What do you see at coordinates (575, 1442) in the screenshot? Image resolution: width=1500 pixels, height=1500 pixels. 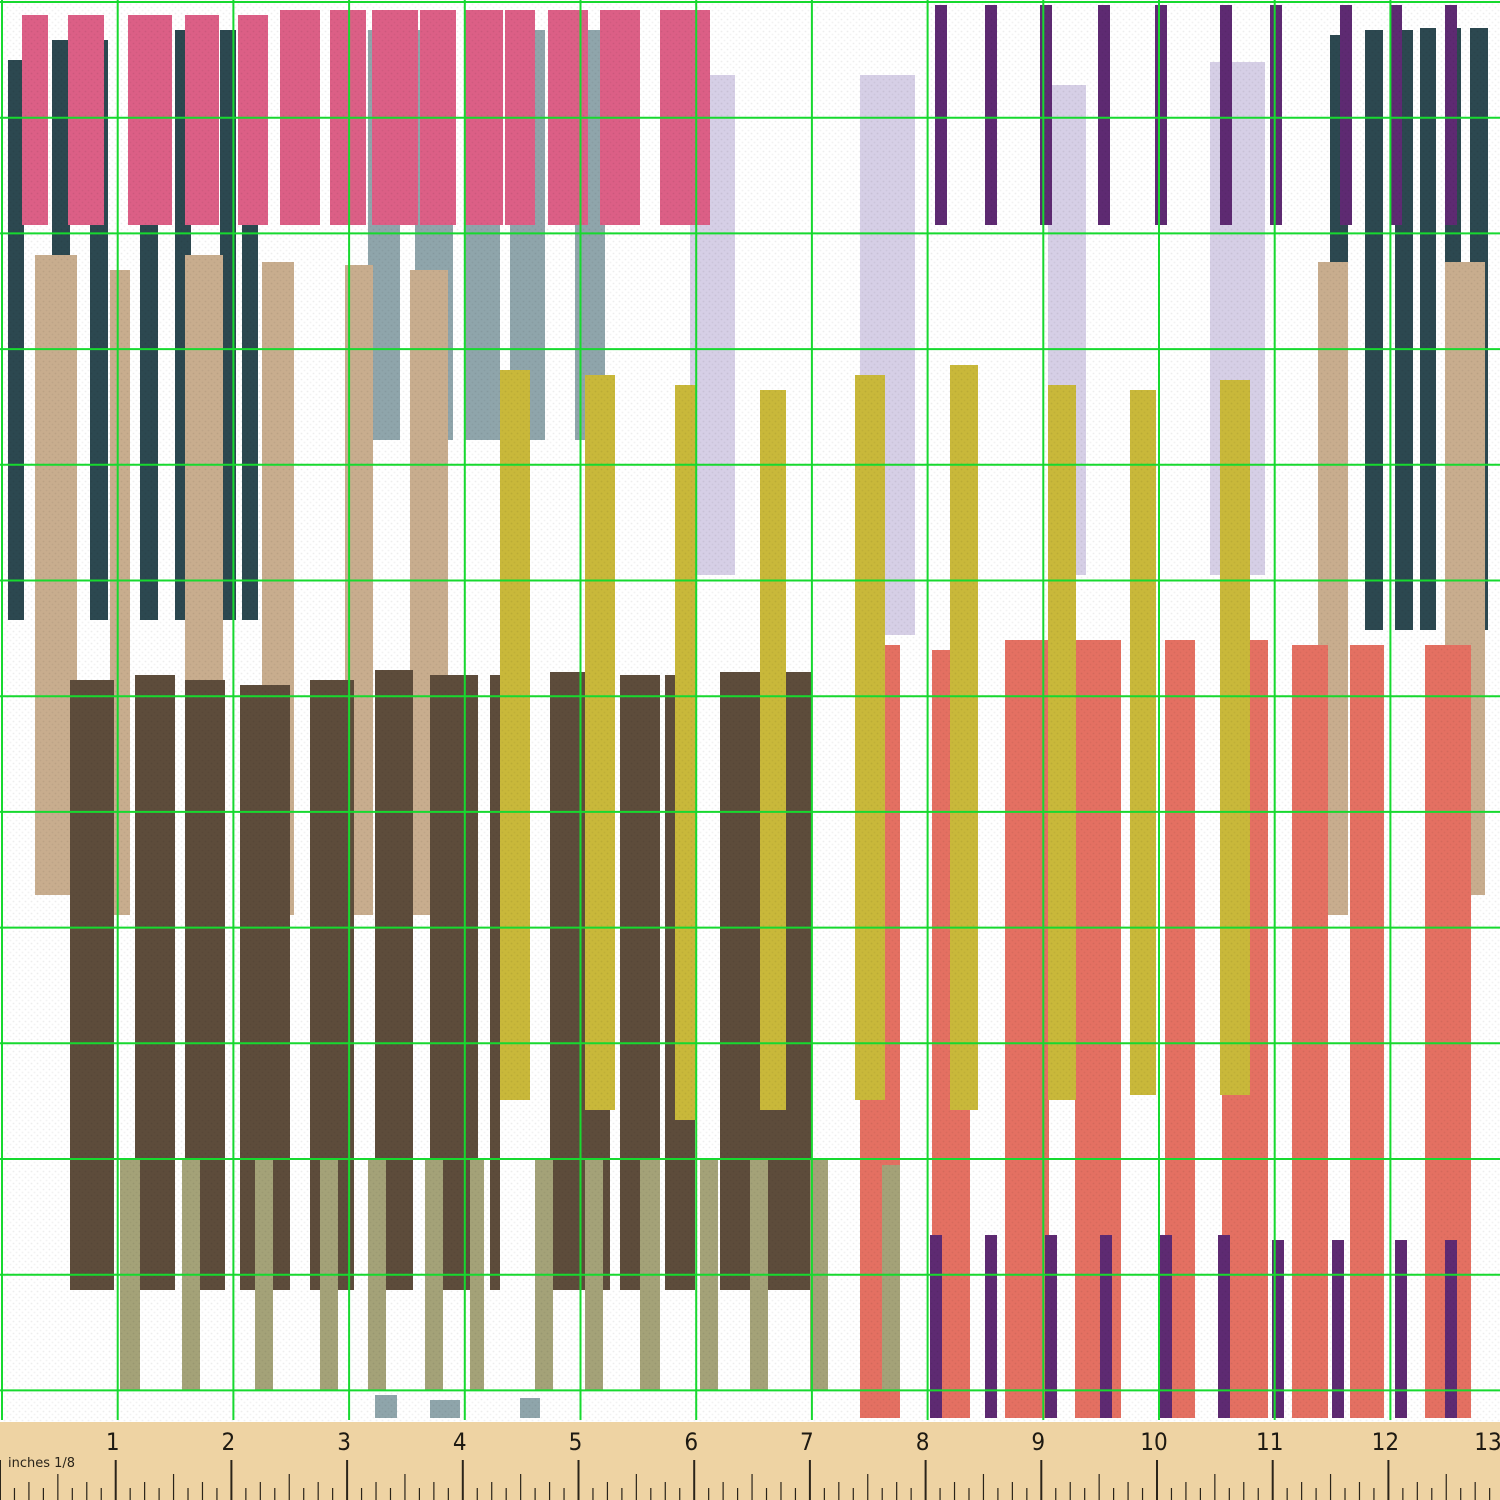 I see `ruler-number: 5` at bounding box center [575, 1442].